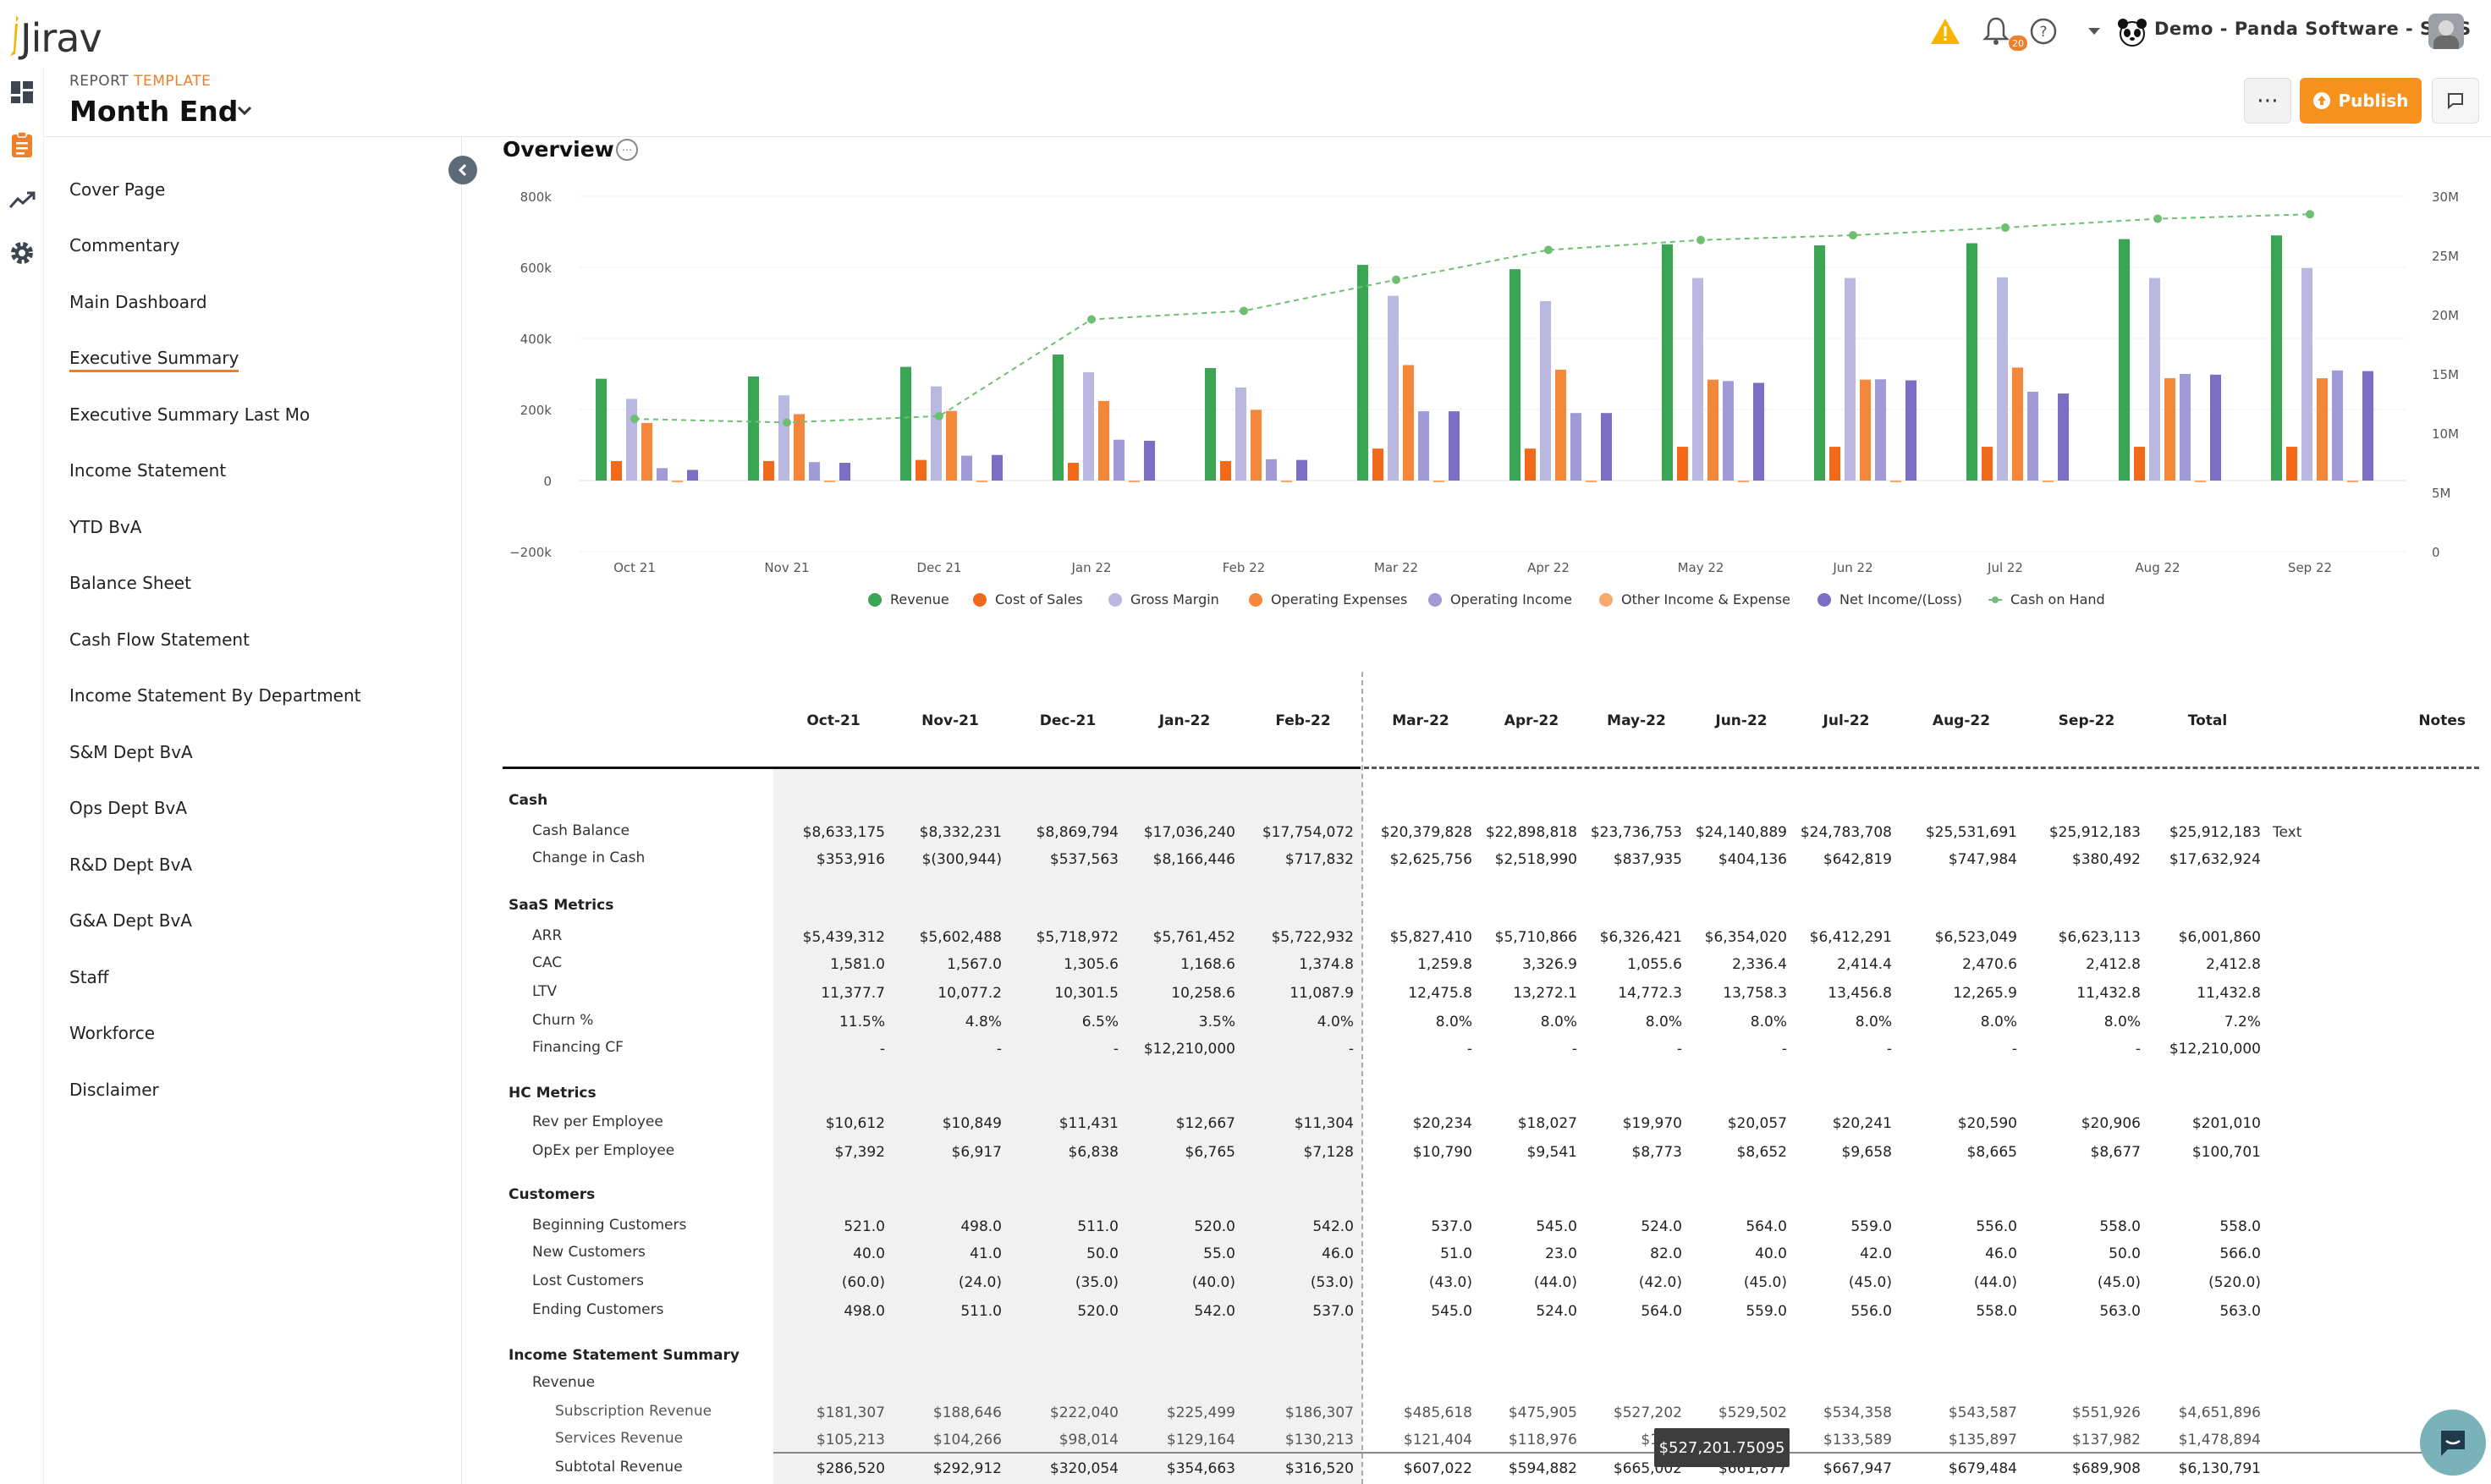  Describe the element at coordinates (1338, 1253) in the screenshot. I see `table-cell: 46.0` at that location.